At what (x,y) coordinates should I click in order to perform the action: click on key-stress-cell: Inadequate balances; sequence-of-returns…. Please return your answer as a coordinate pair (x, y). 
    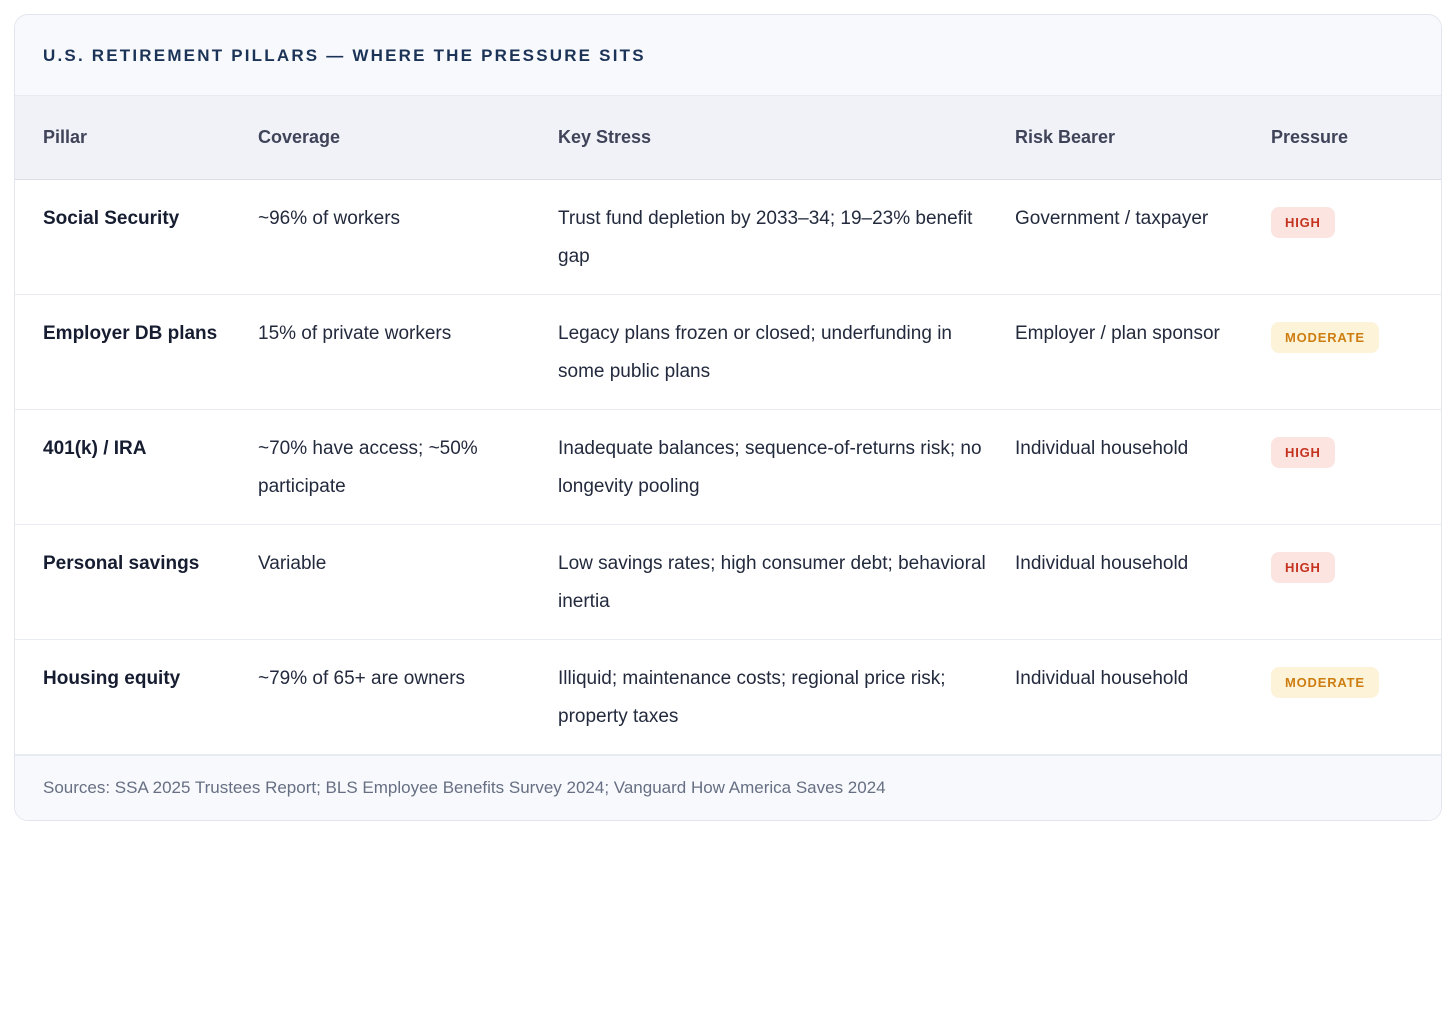
    Looking at the image, I should click on (770, 467).